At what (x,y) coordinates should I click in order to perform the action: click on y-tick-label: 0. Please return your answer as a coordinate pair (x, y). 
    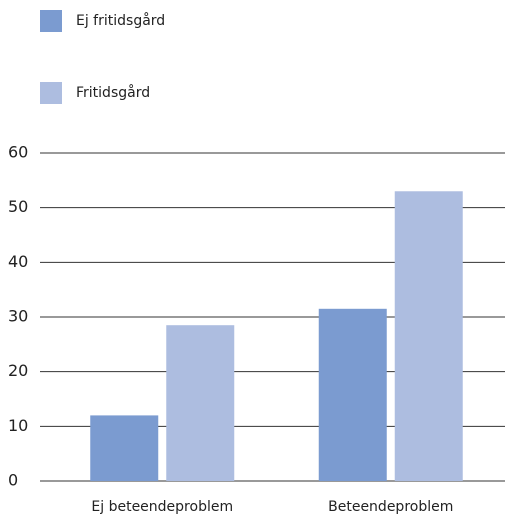
    Looking at the image, I should click on (13, 480).